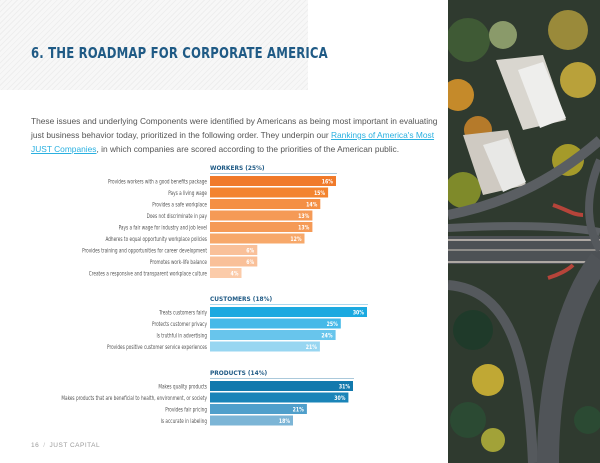 This screenshot has width=600, height=463. Describe the element at coordinates (296, 240) in the screenshot. I see `workers-value-label: 12%` at that location.